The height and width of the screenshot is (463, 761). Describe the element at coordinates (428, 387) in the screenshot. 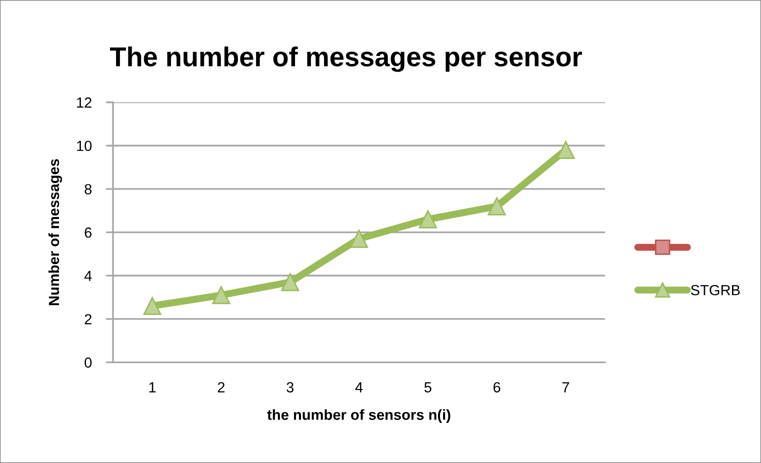

I see `x-tick-label: 5` at that location.